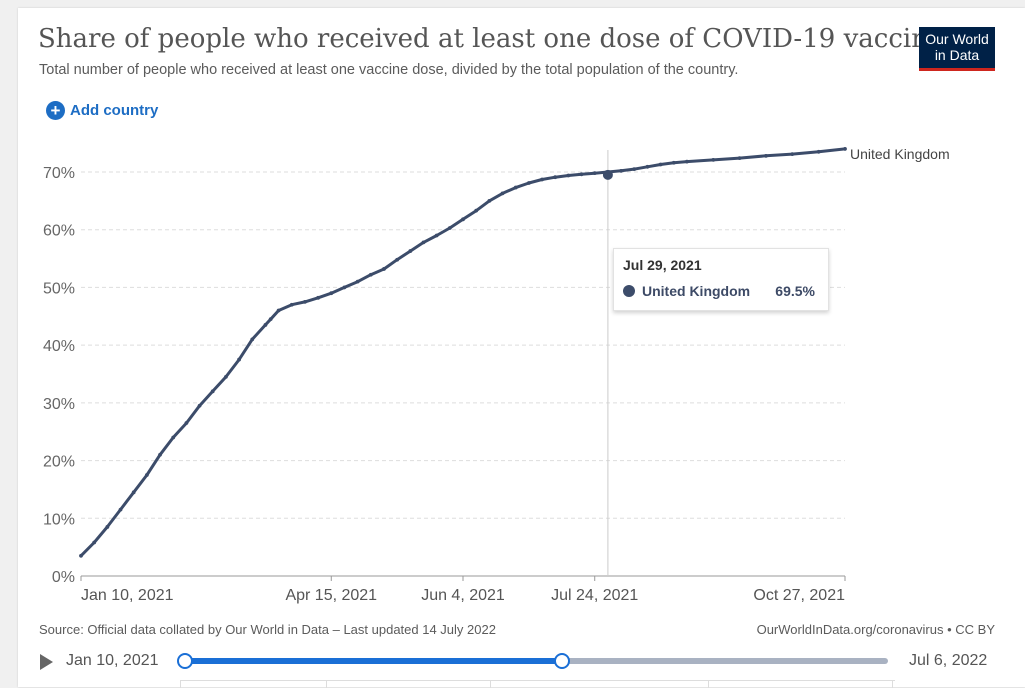 The width and height of the screenshot is (1025, 688). I want to click on x-tick-label: Jul 24, 2021, so click(594, 595).